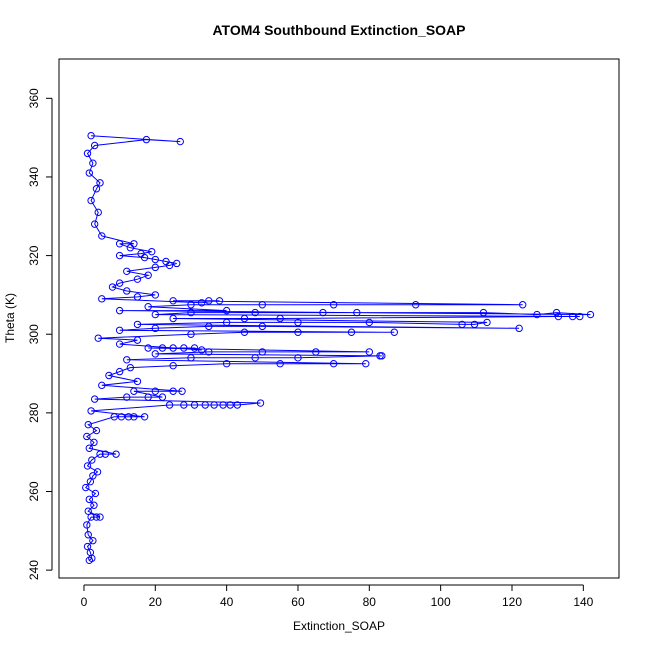 This screenshot has height=650, width=650. Describe the element at coordinates (370, 602) in the screenshot. I see `x-tick-label: 80` at that location.